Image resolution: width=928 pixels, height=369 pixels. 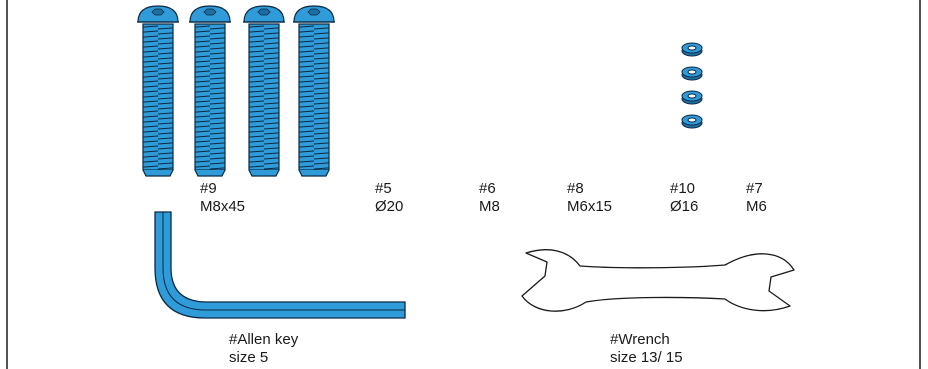 I want to click on tool-label: #Wrench size 13/ 15, so click(x=646, y=349).